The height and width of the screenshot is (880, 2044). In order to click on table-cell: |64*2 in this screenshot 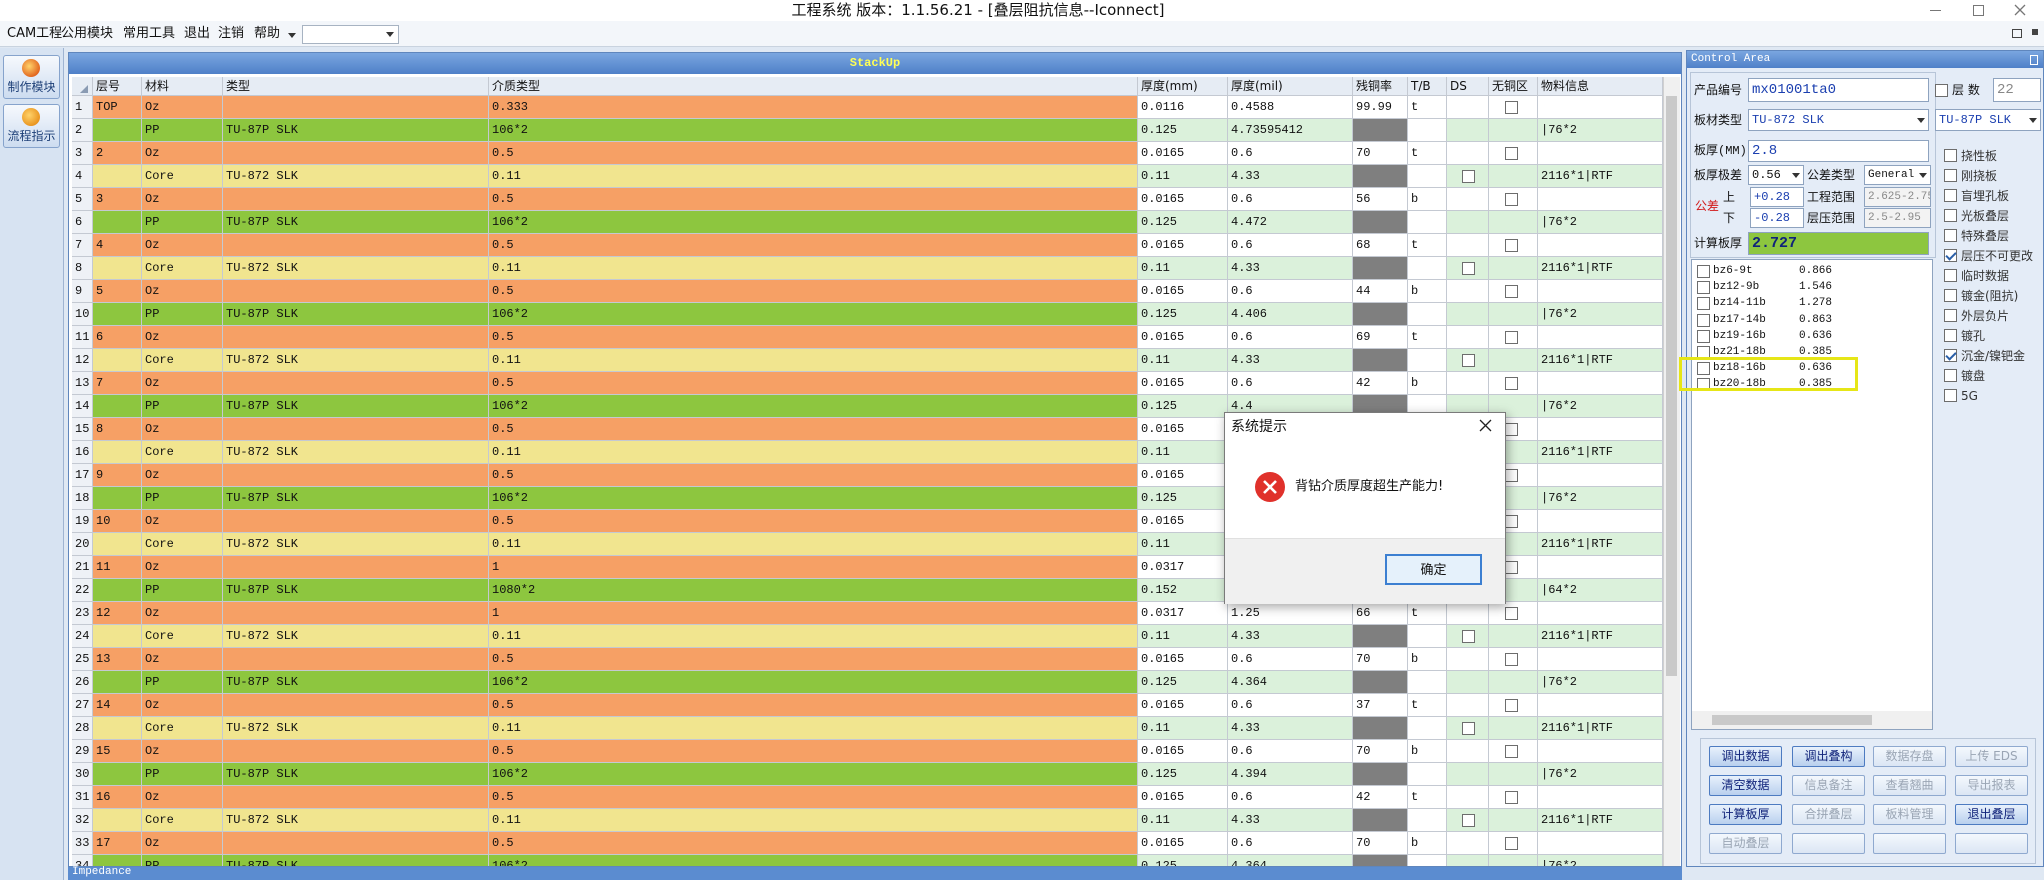, I will do `click(1600, 590)`.